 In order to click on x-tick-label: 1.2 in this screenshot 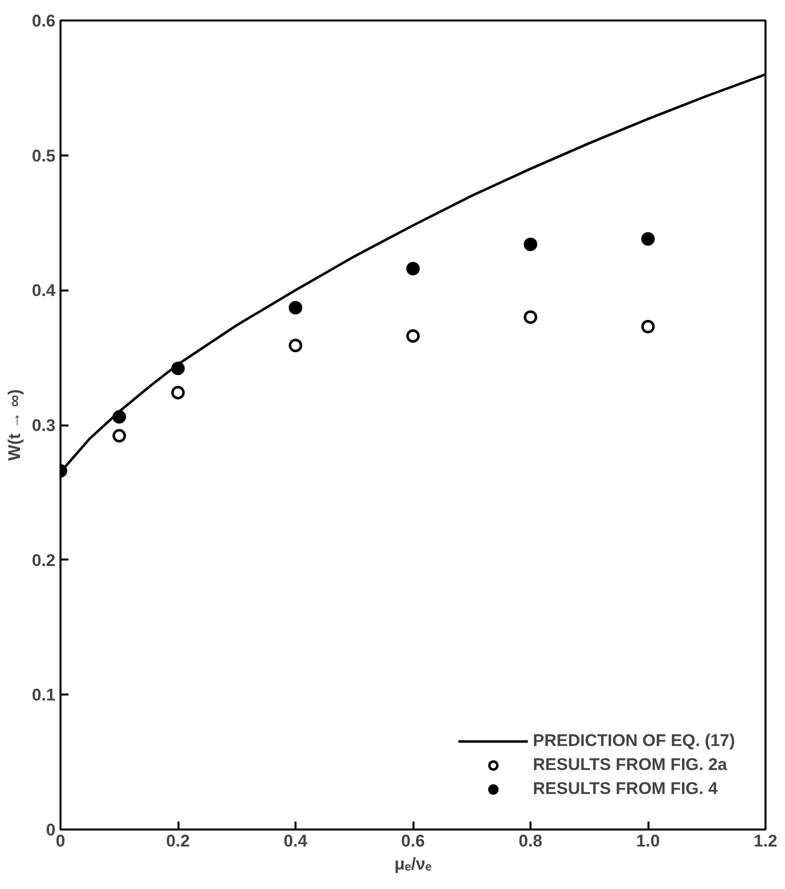, I will do `click(766, 841)`.